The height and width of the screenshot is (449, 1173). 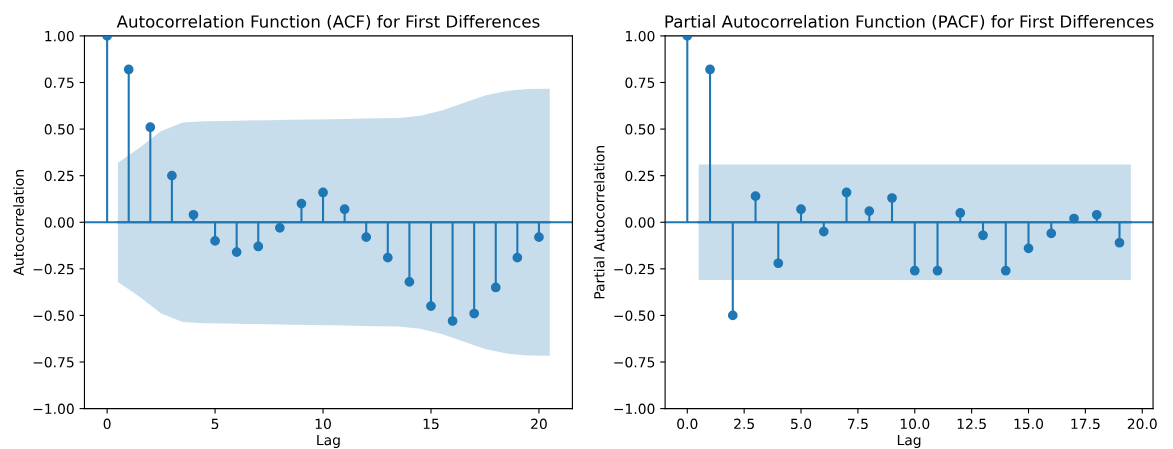 What do you see at coordinates (858, 424) in the screenshot?
I see `x-tick-label: 7.5` at bounding box center [858, 424].